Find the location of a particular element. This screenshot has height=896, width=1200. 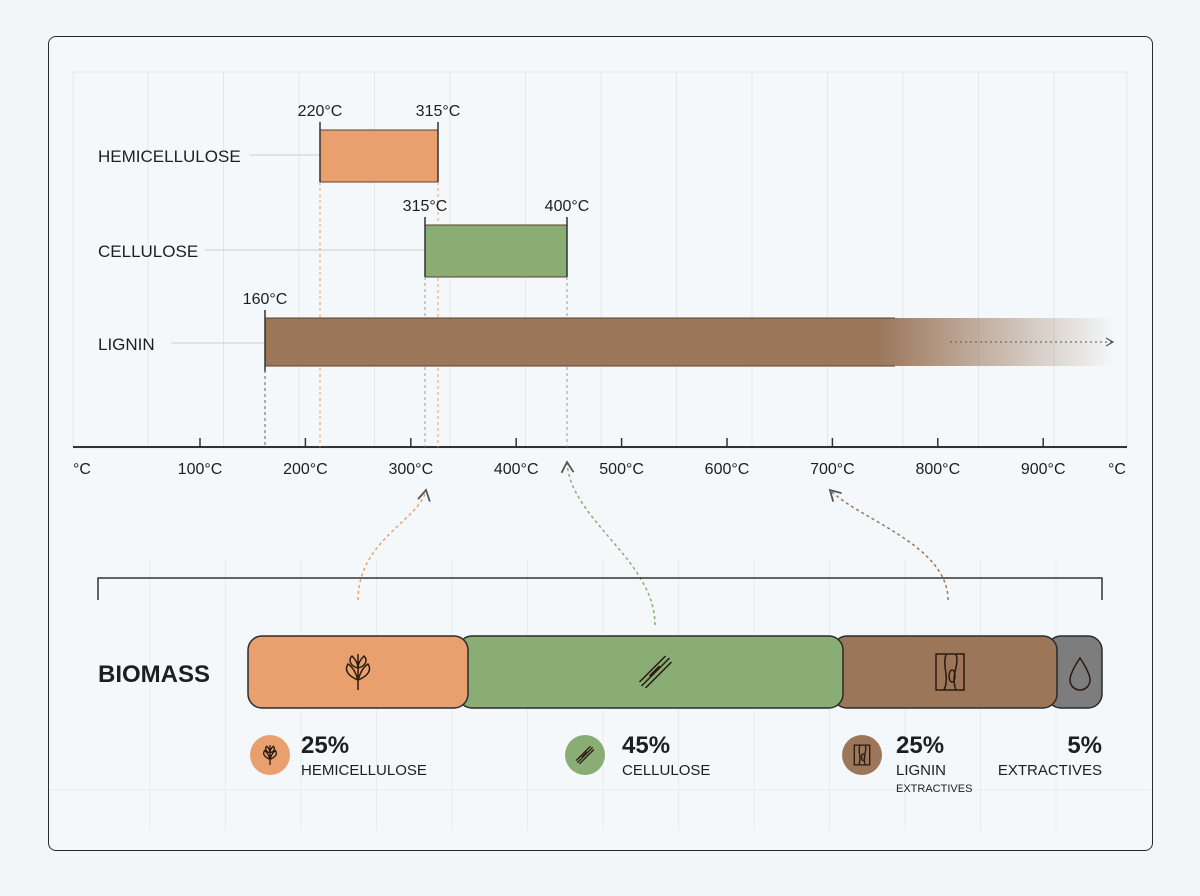

hemicellulose-legend-label: HEMICELLULOSE is located at coordinates (364, 770).